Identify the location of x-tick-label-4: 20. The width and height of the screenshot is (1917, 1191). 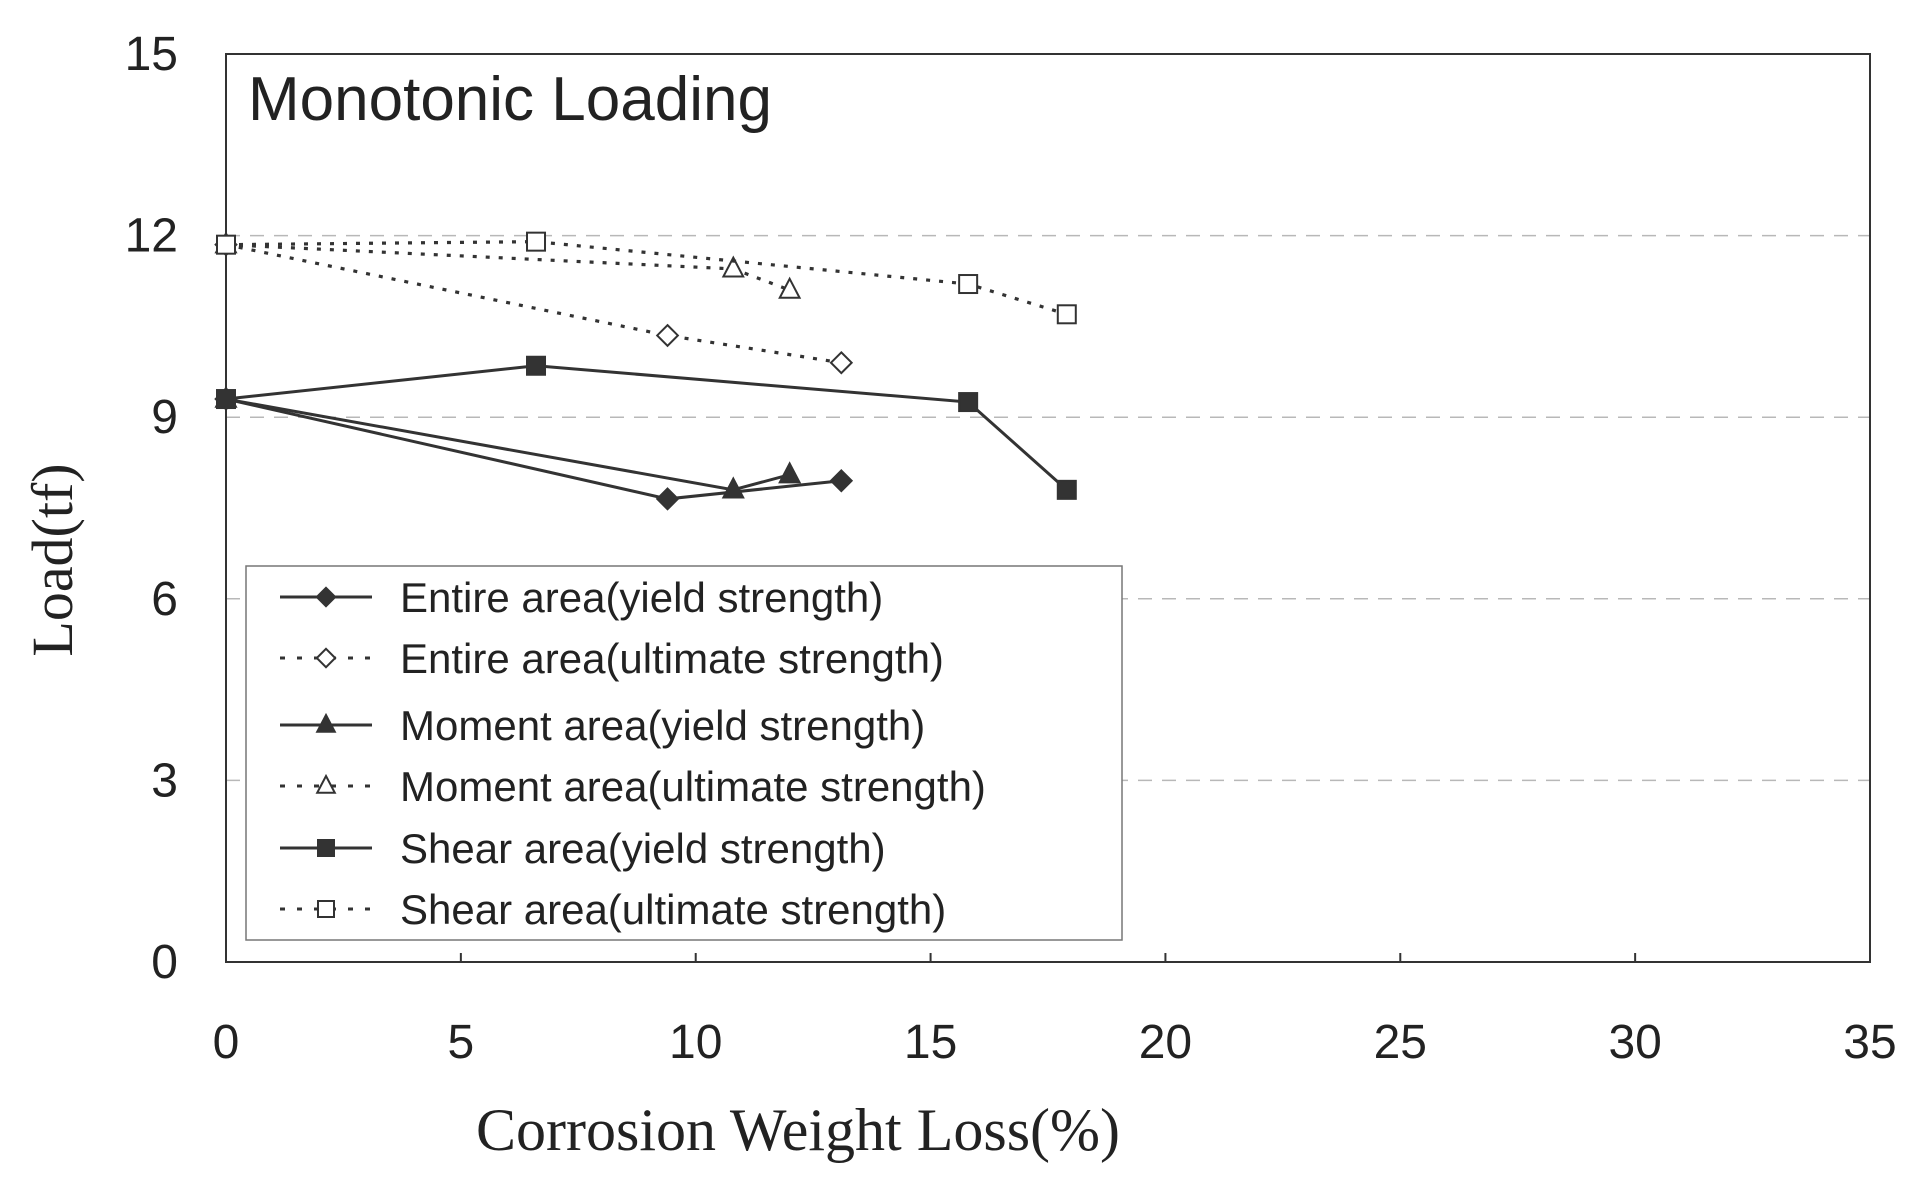
(1165, 1042).